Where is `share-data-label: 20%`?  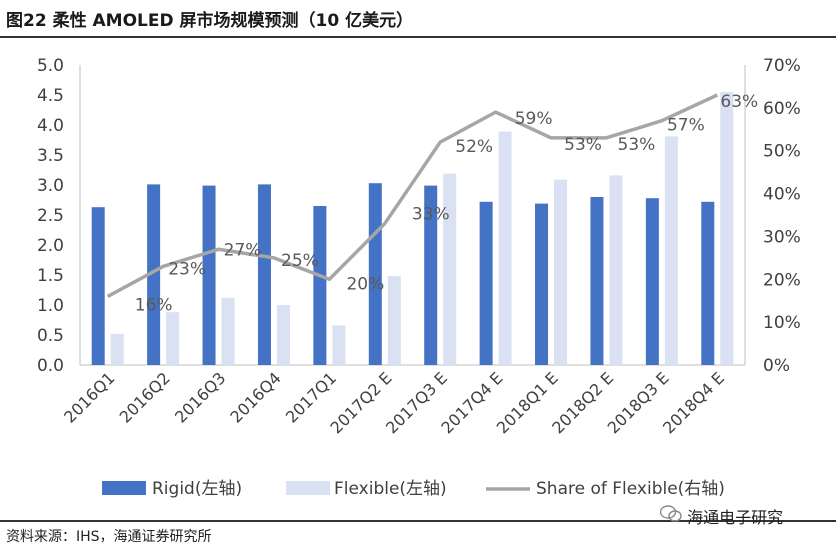
share-data-label: 20% is located at coordinates (365, 284).